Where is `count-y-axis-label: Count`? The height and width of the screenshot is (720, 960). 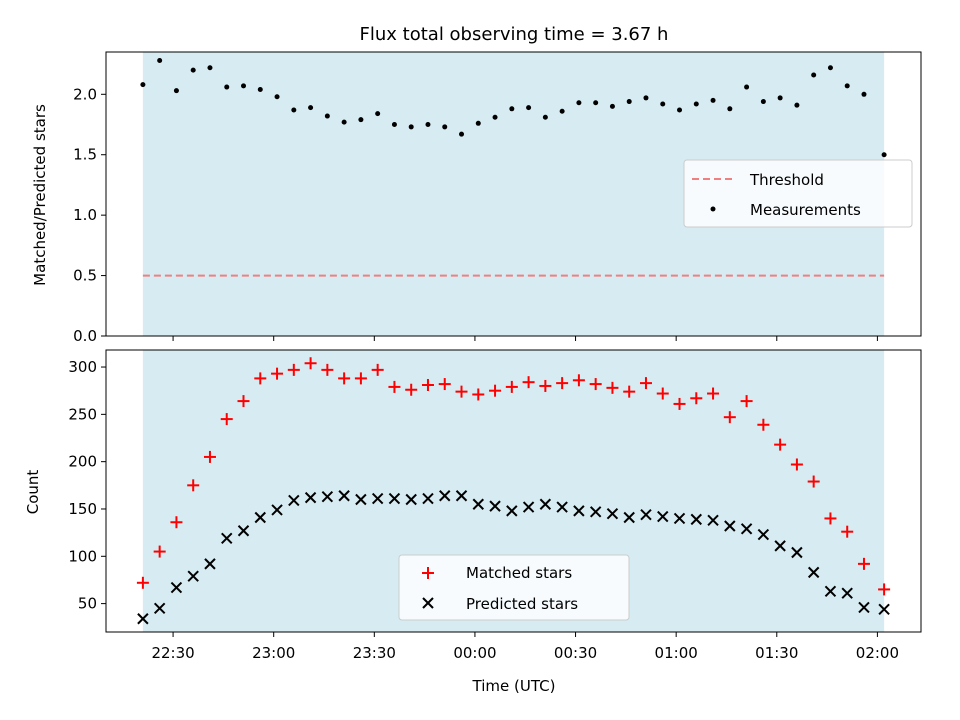
count-y-axis-label: Count is located at coordinates (33, 492).